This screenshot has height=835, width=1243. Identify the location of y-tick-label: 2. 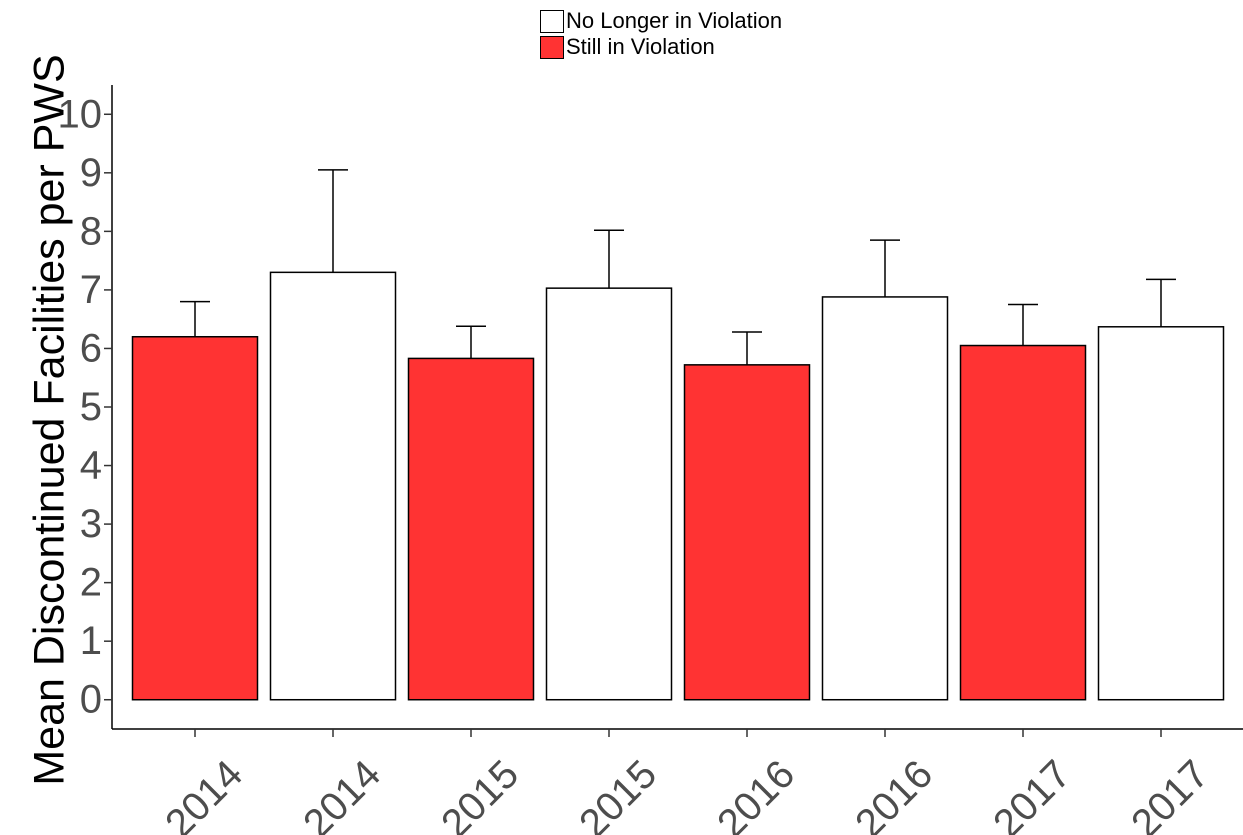
(91, 583).